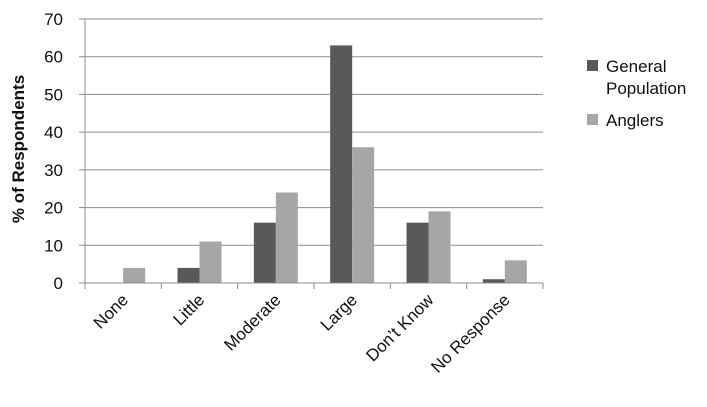  Describe the element at coordinates (53, 19) in the screenshot. I see `y-tick-label: 70` at that location.